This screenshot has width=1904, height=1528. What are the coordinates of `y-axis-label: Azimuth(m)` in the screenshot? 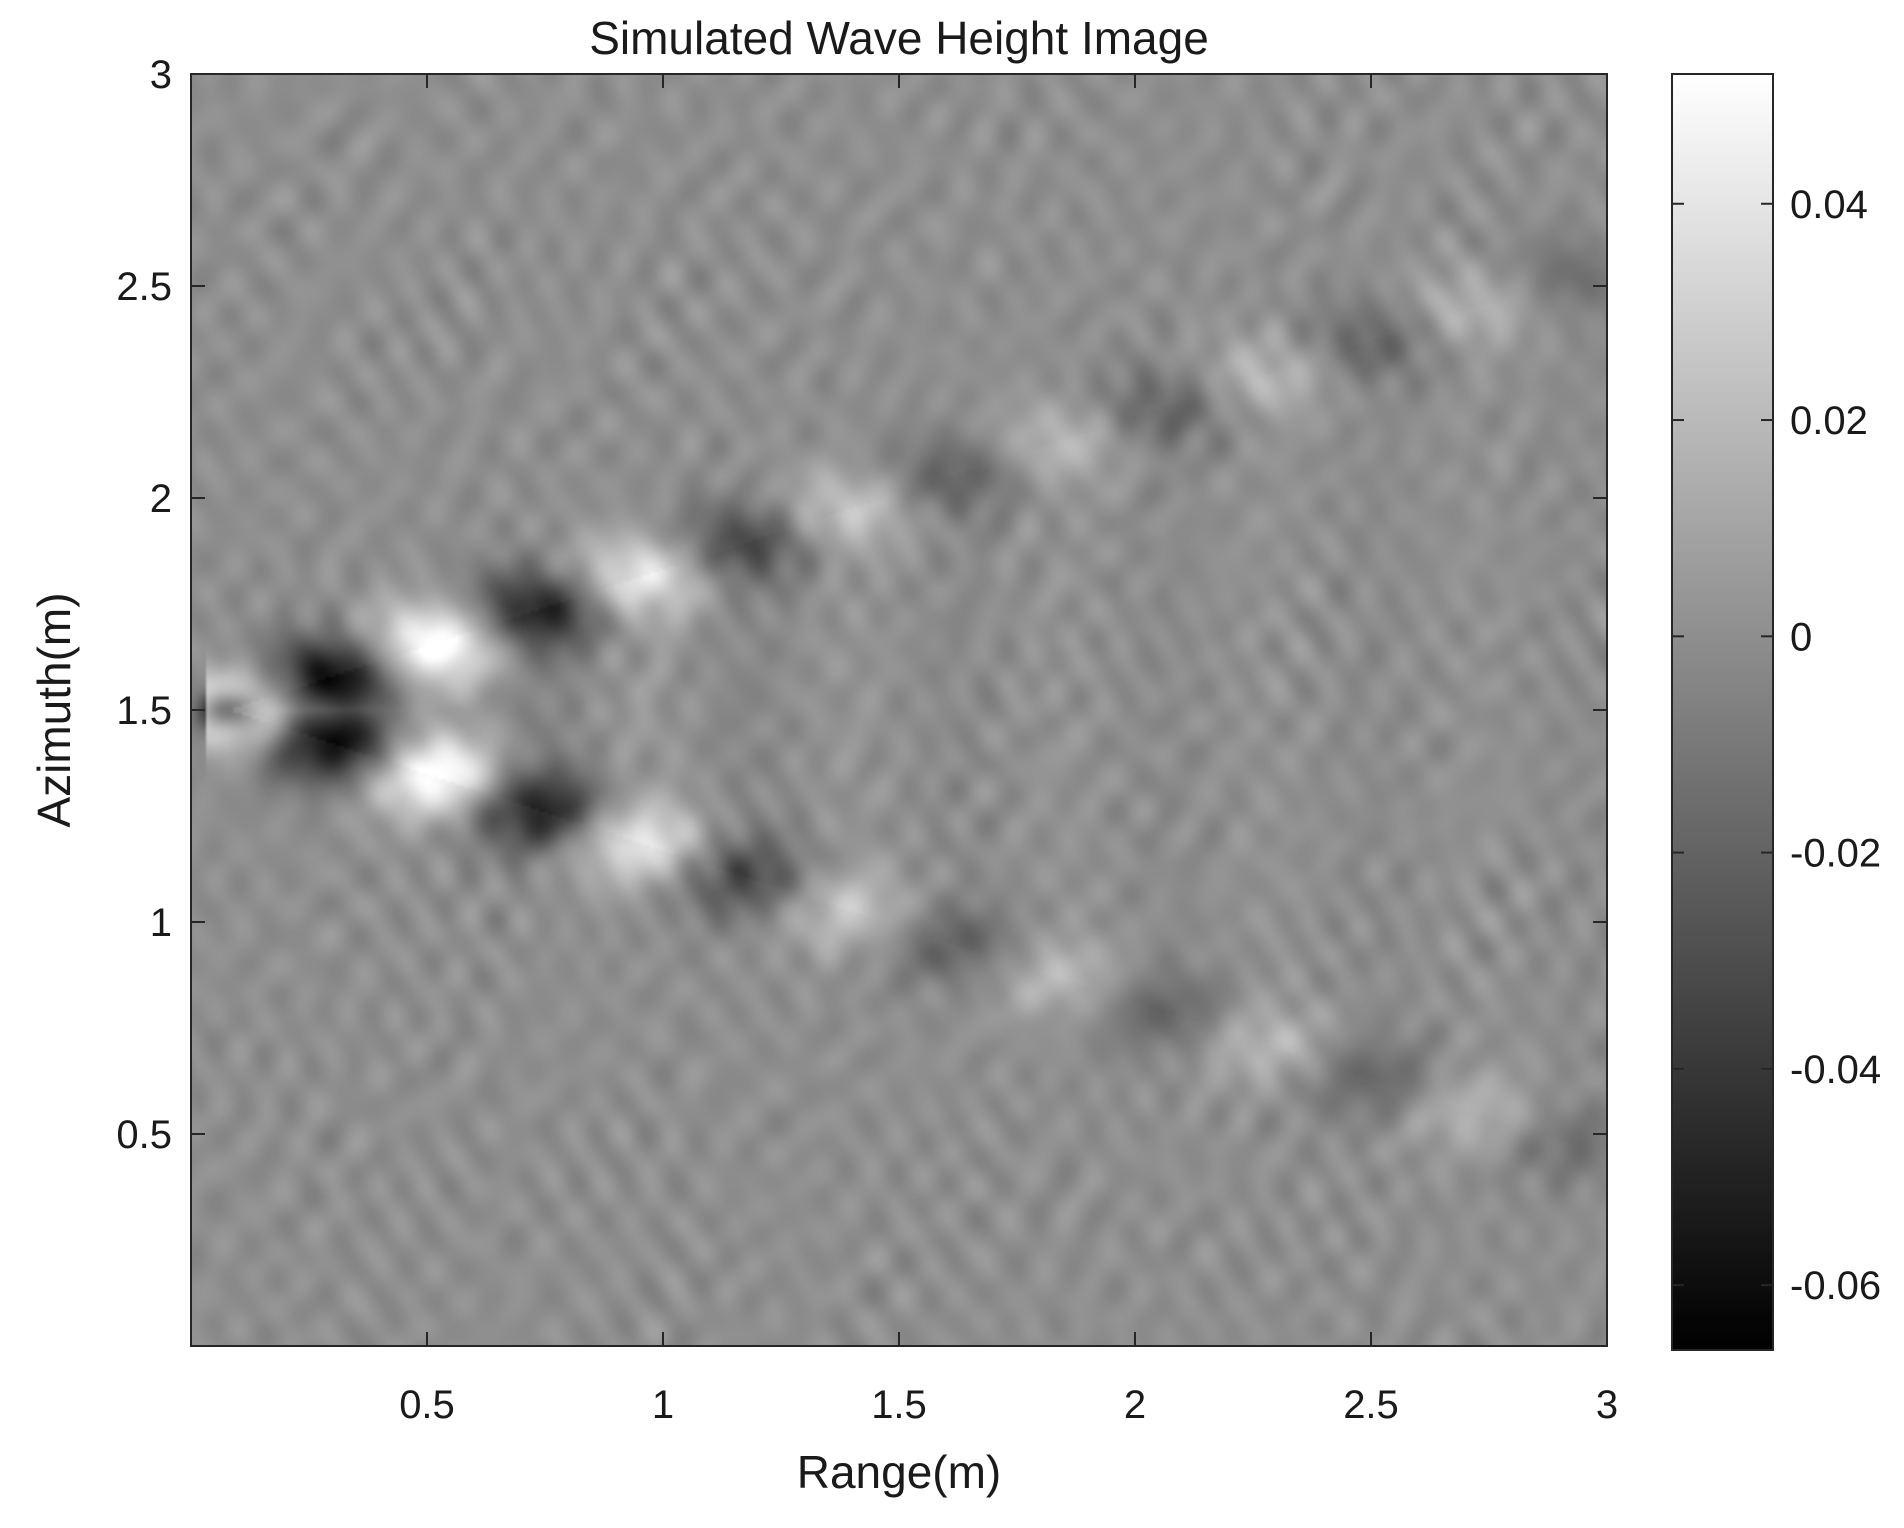 It's located at (54, 709).